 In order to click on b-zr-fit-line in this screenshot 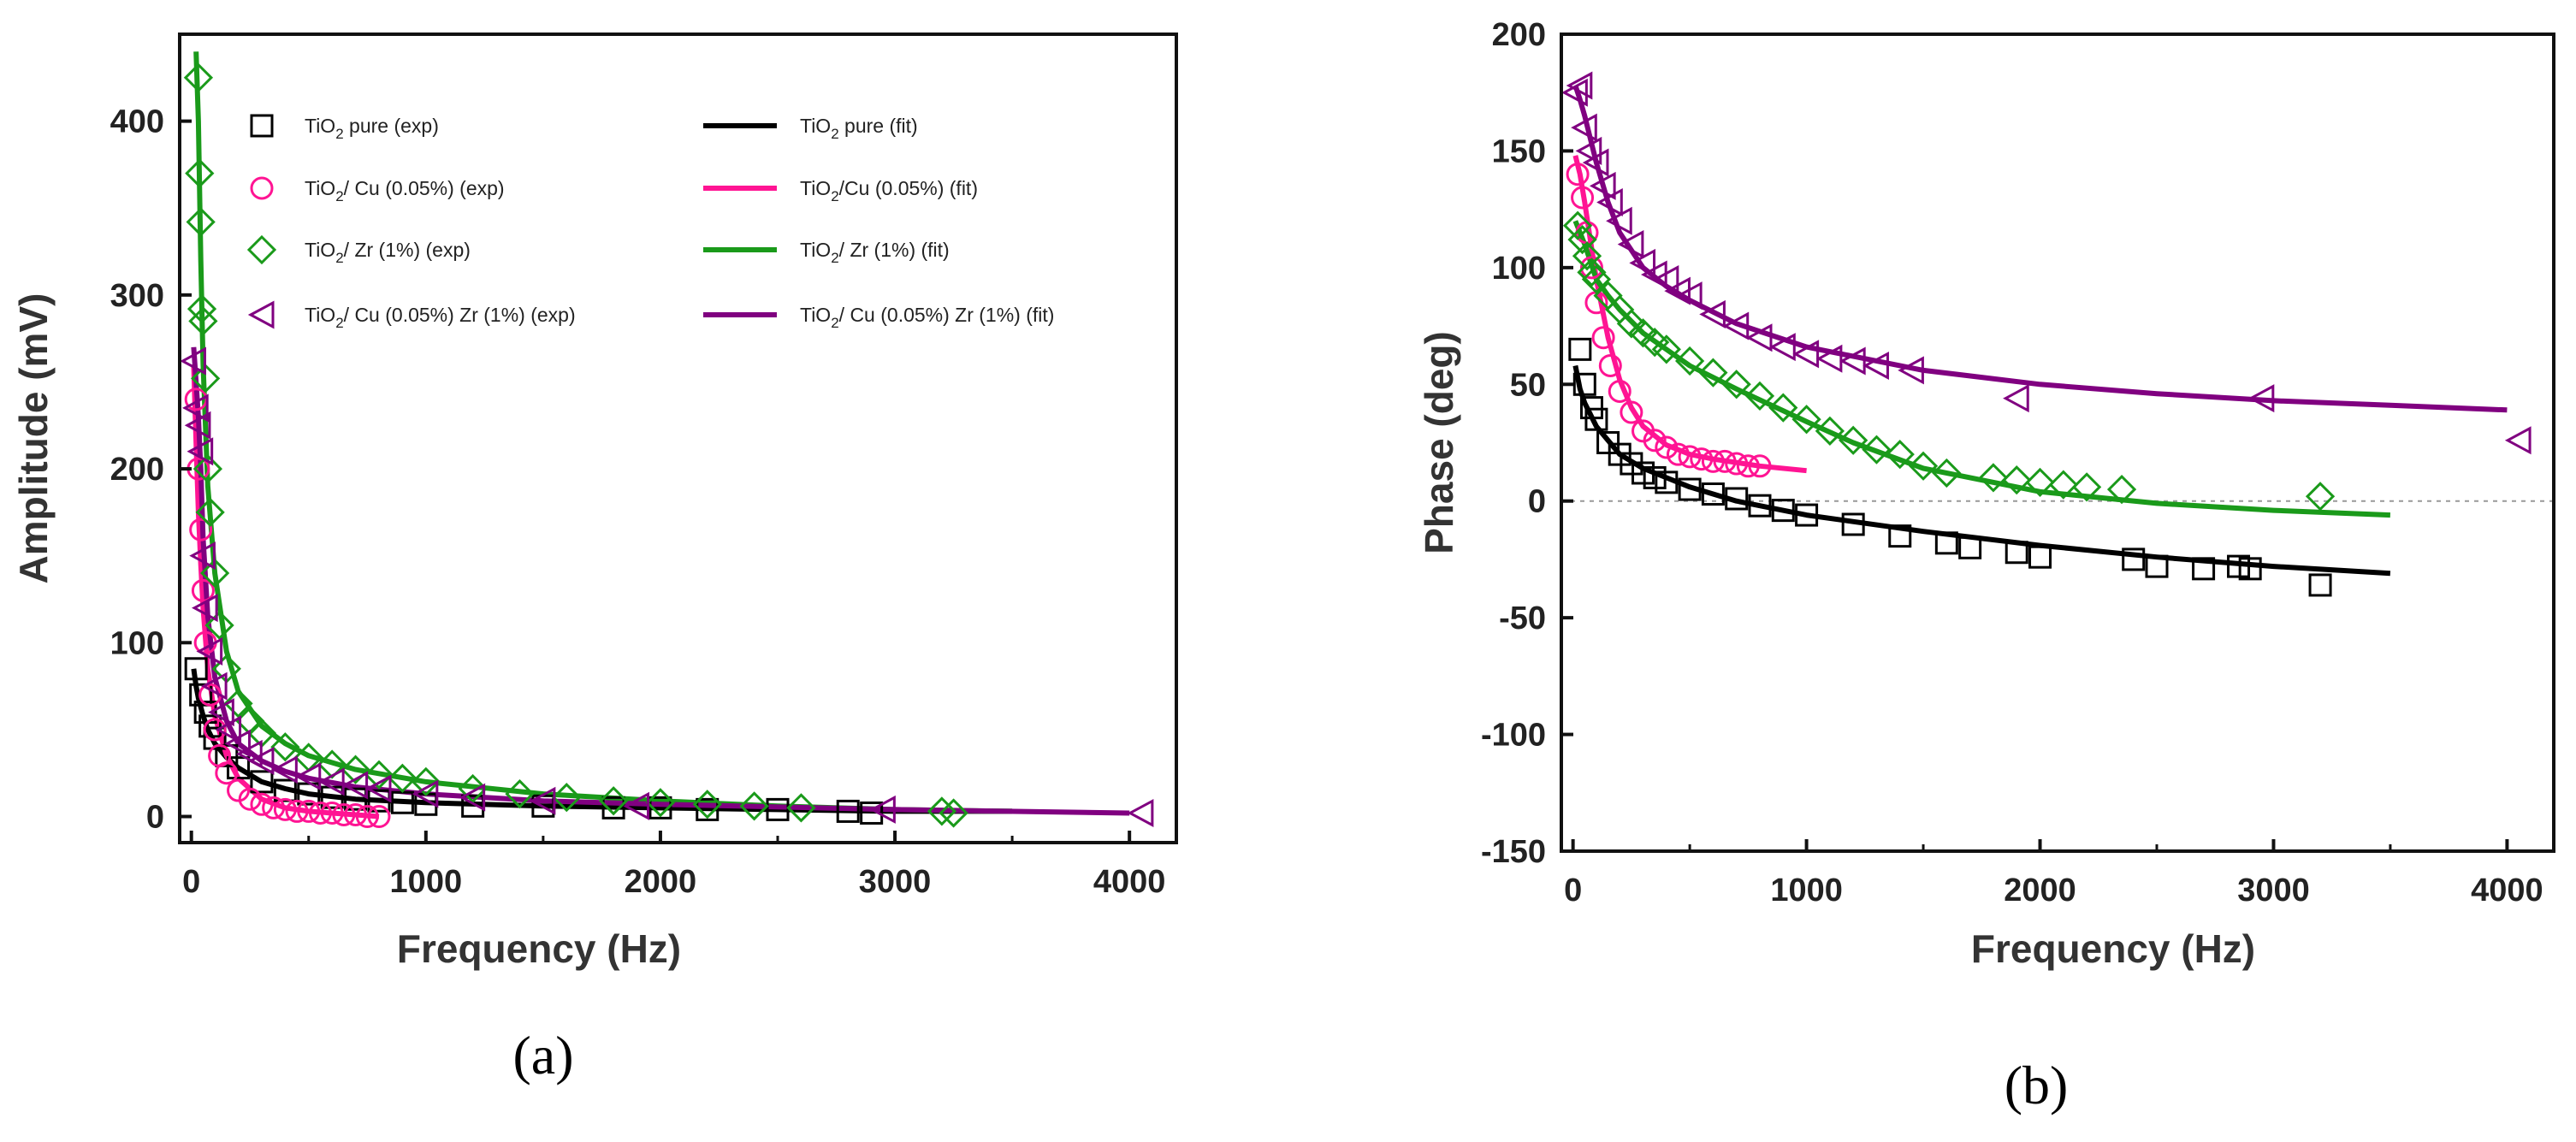, I will do `click(1981, 369)`.